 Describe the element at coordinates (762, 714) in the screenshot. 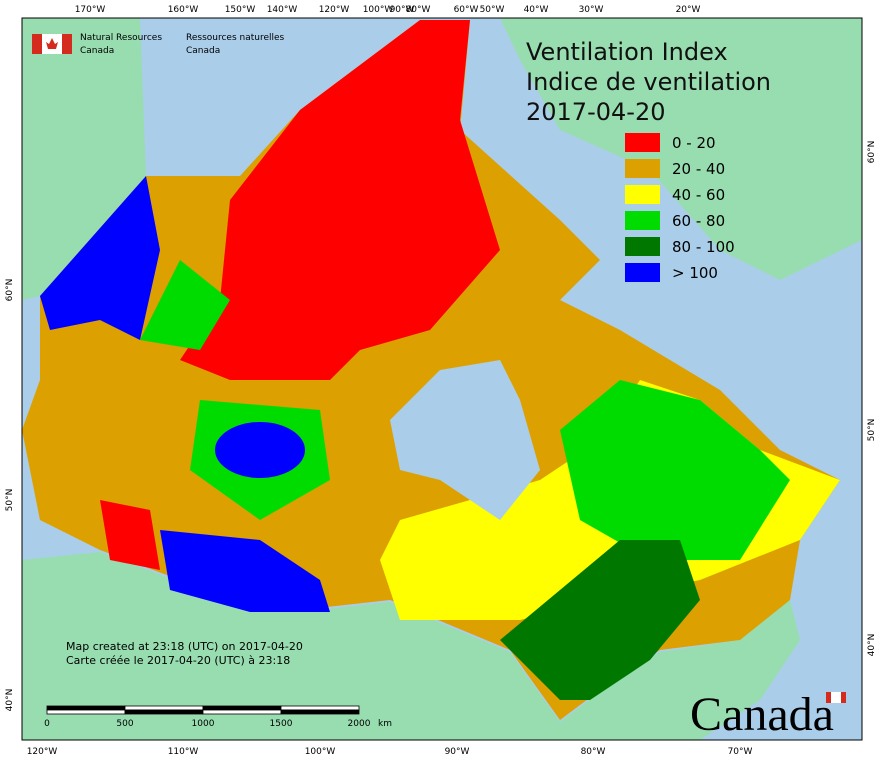

I see `wordmark-text: Canada` at that location.